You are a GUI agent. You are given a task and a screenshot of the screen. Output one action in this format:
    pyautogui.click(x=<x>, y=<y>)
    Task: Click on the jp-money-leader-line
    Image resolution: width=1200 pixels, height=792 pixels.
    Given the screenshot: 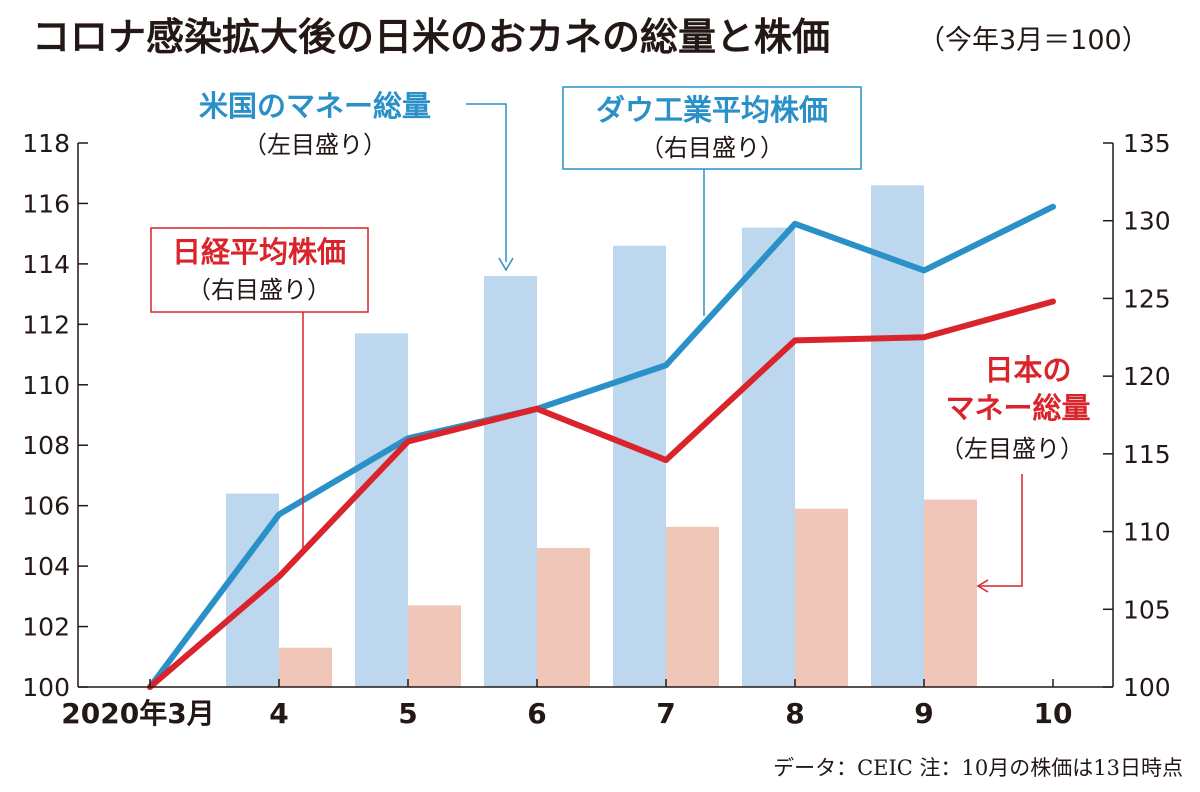 What is the action you would take?
    pyautogui.click(x=1001, y=530)
    